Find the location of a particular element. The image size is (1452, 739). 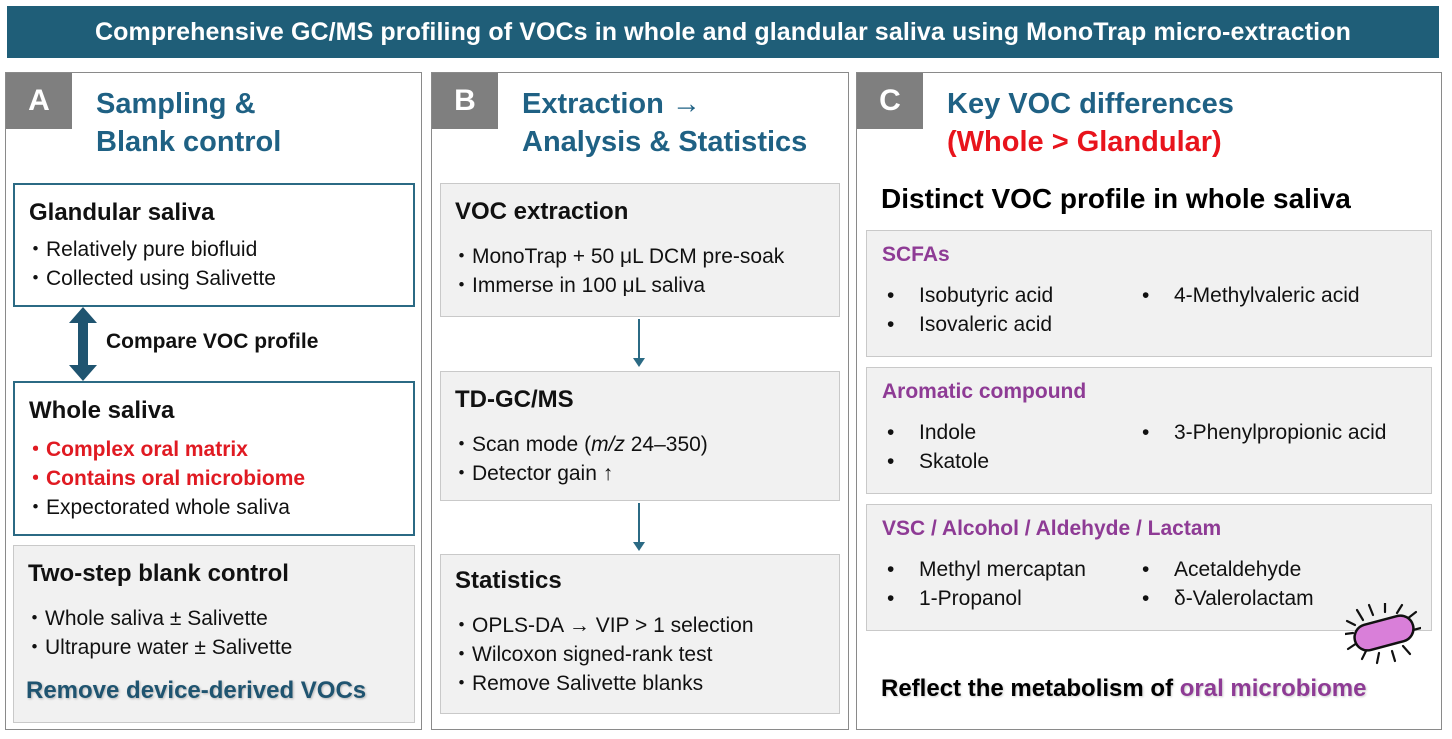

scfa-right-list: 4-Methylvaleric acid is located at coordinates (1251, 295).